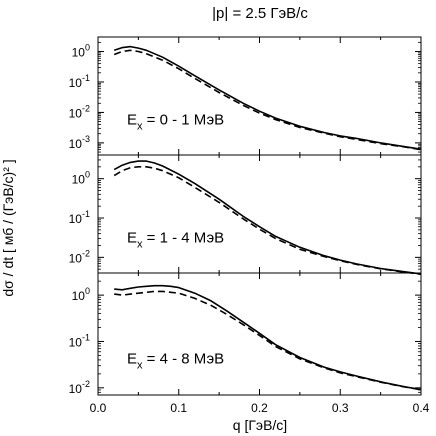 Image resolution: width=436 pixels, height=436 pixels. Describe the element at coordinates (259, 408) in the screenshot. I see `x-tick-label: 0.2` at that location.